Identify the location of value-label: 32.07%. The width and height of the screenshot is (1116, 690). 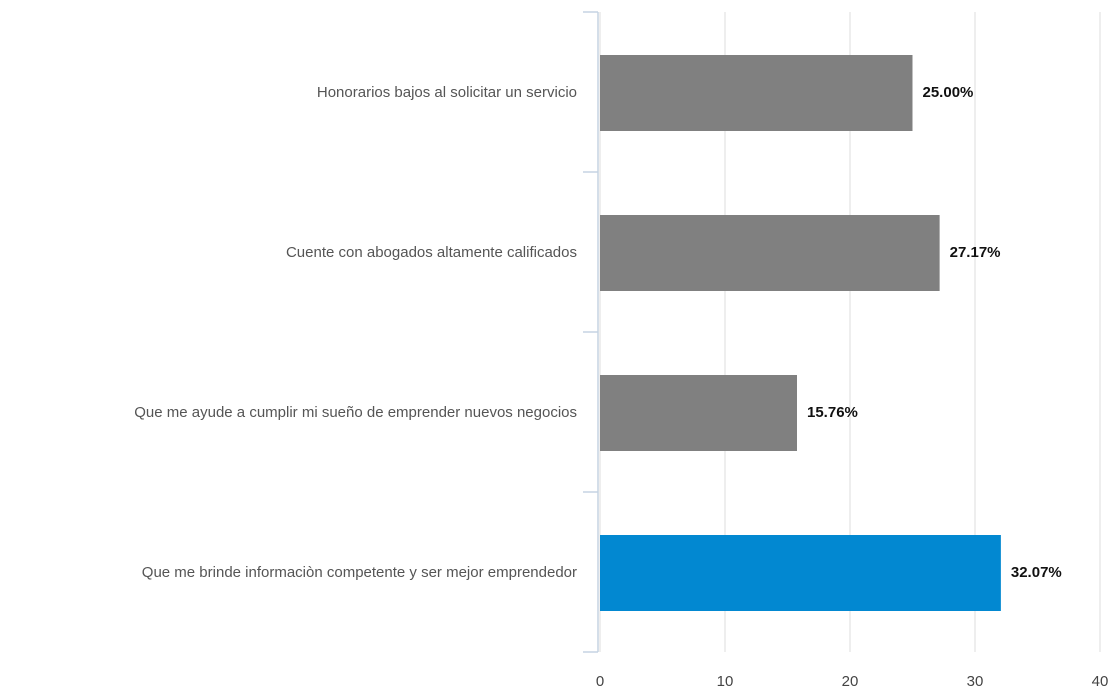
(1036, 572).